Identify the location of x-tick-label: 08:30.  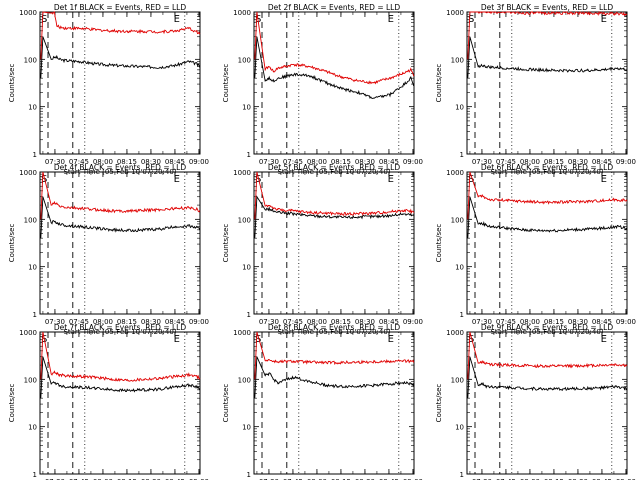
(578, 162).